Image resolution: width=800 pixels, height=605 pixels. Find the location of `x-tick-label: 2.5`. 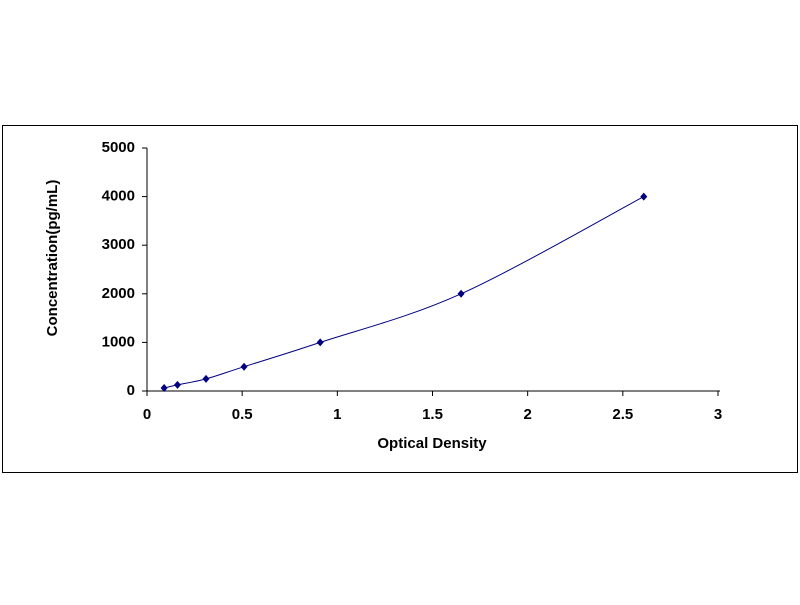

x-tick-label: 2.5 is located at coordinates (622, 414).